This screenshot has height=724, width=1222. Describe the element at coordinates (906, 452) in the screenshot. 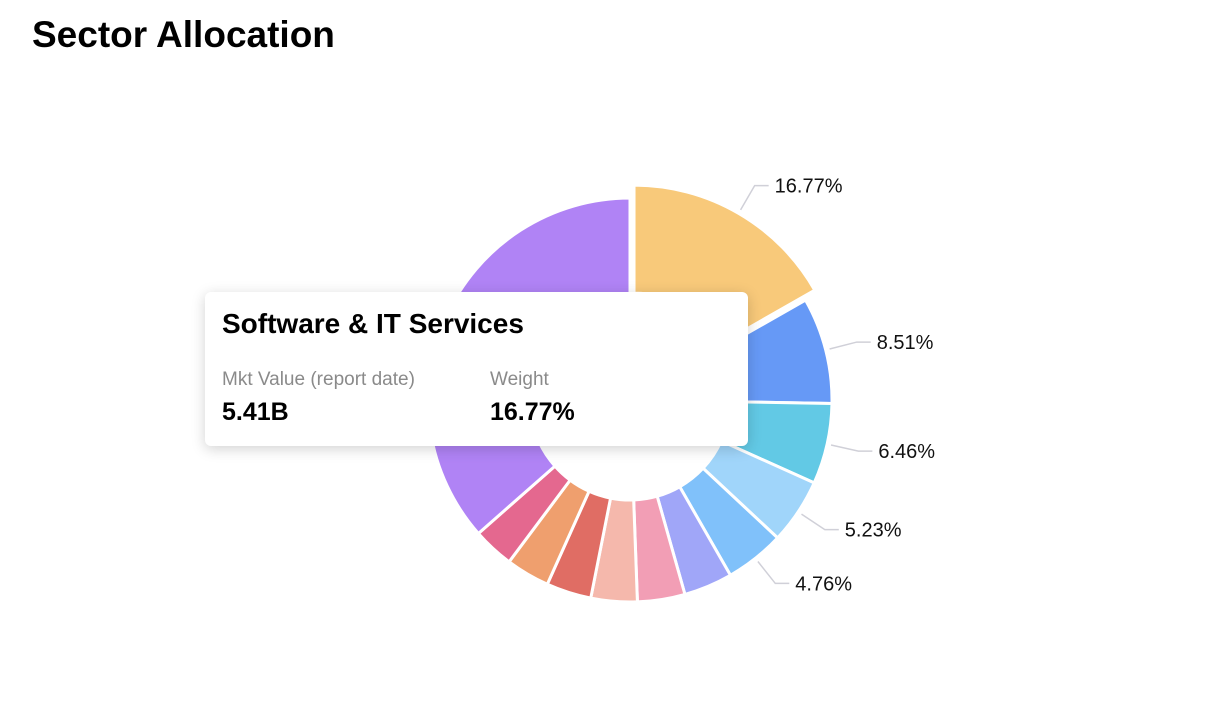

I see `slice-value-label: 6.46%` at that location.